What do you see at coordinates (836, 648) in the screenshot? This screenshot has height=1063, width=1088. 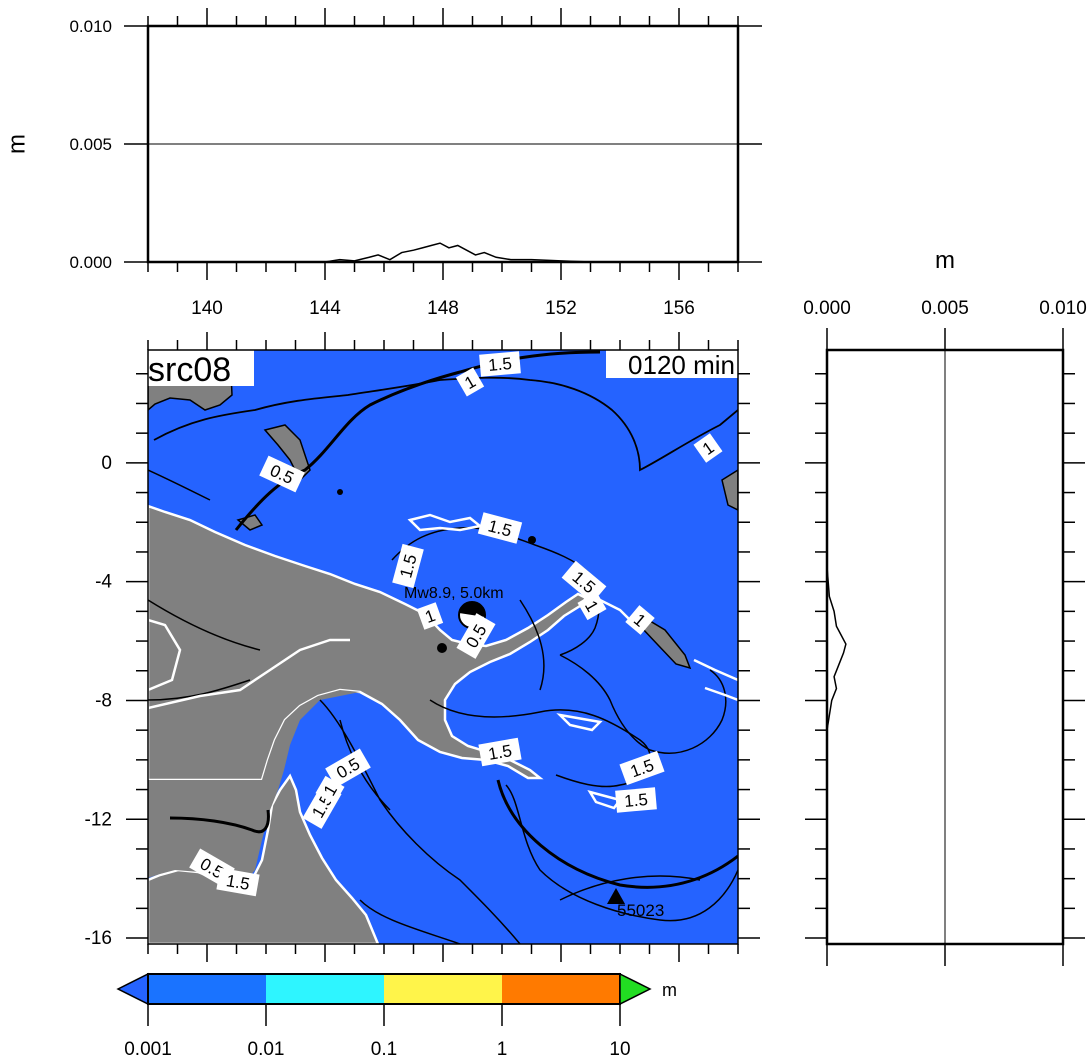 I see `right-profile-line` at bounding box center [836, 648].